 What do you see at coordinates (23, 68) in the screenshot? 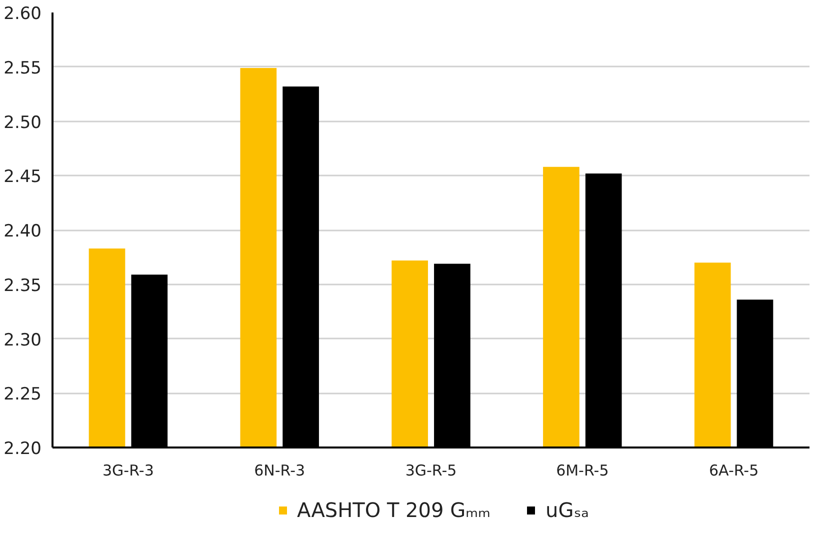
I see `y-tick-label: 2.55` at bounding box center [23, 68].